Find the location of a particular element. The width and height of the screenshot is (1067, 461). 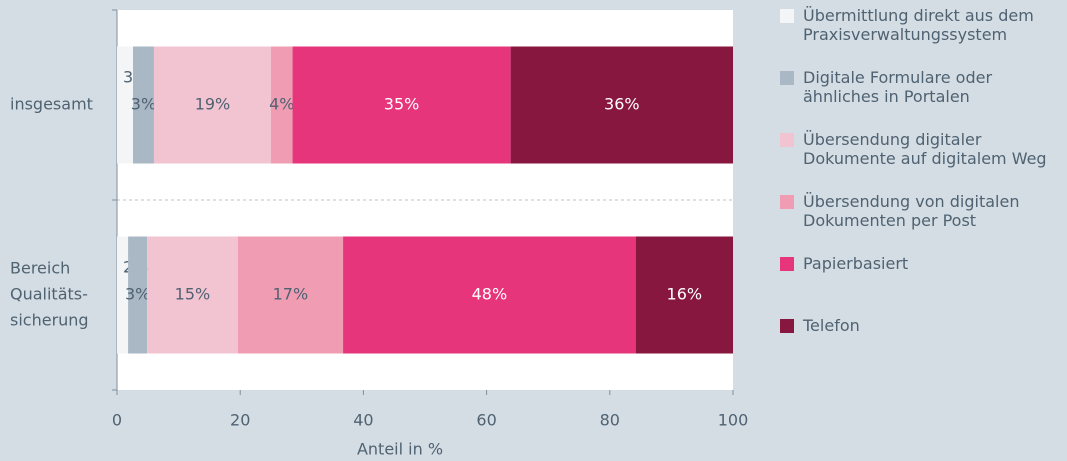

x-tick-label: 80 is located at coordinates (610, 420).